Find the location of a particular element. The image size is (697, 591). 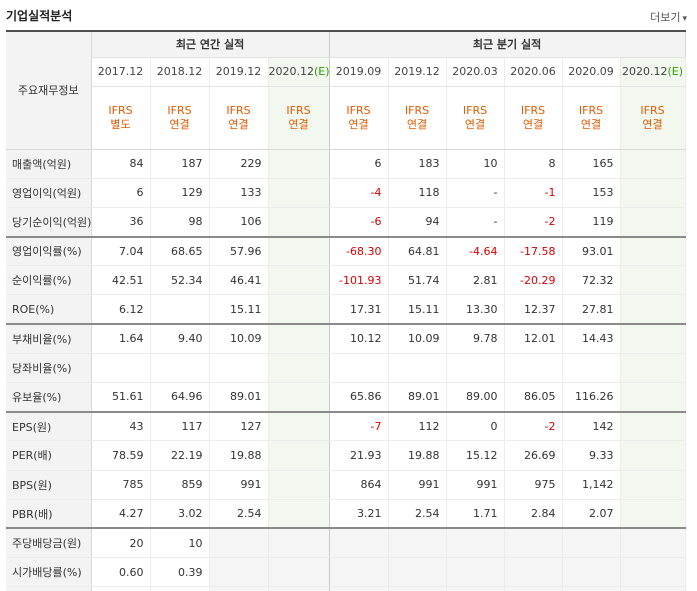

table-cell: 2.54 is located at coordinates (417, 514).